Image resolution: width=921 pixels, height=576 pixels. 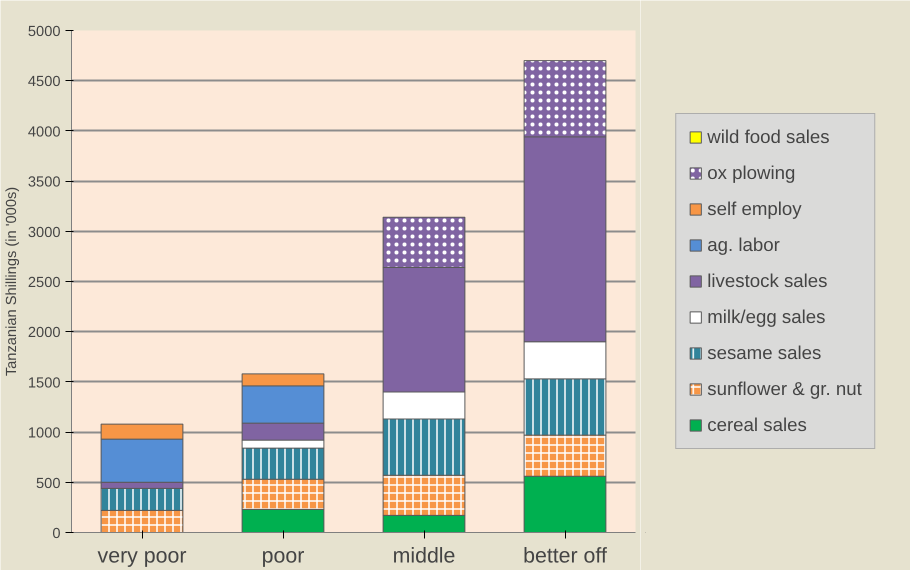 I want to click on legend-label: self employ, so click(x=754, y=209).